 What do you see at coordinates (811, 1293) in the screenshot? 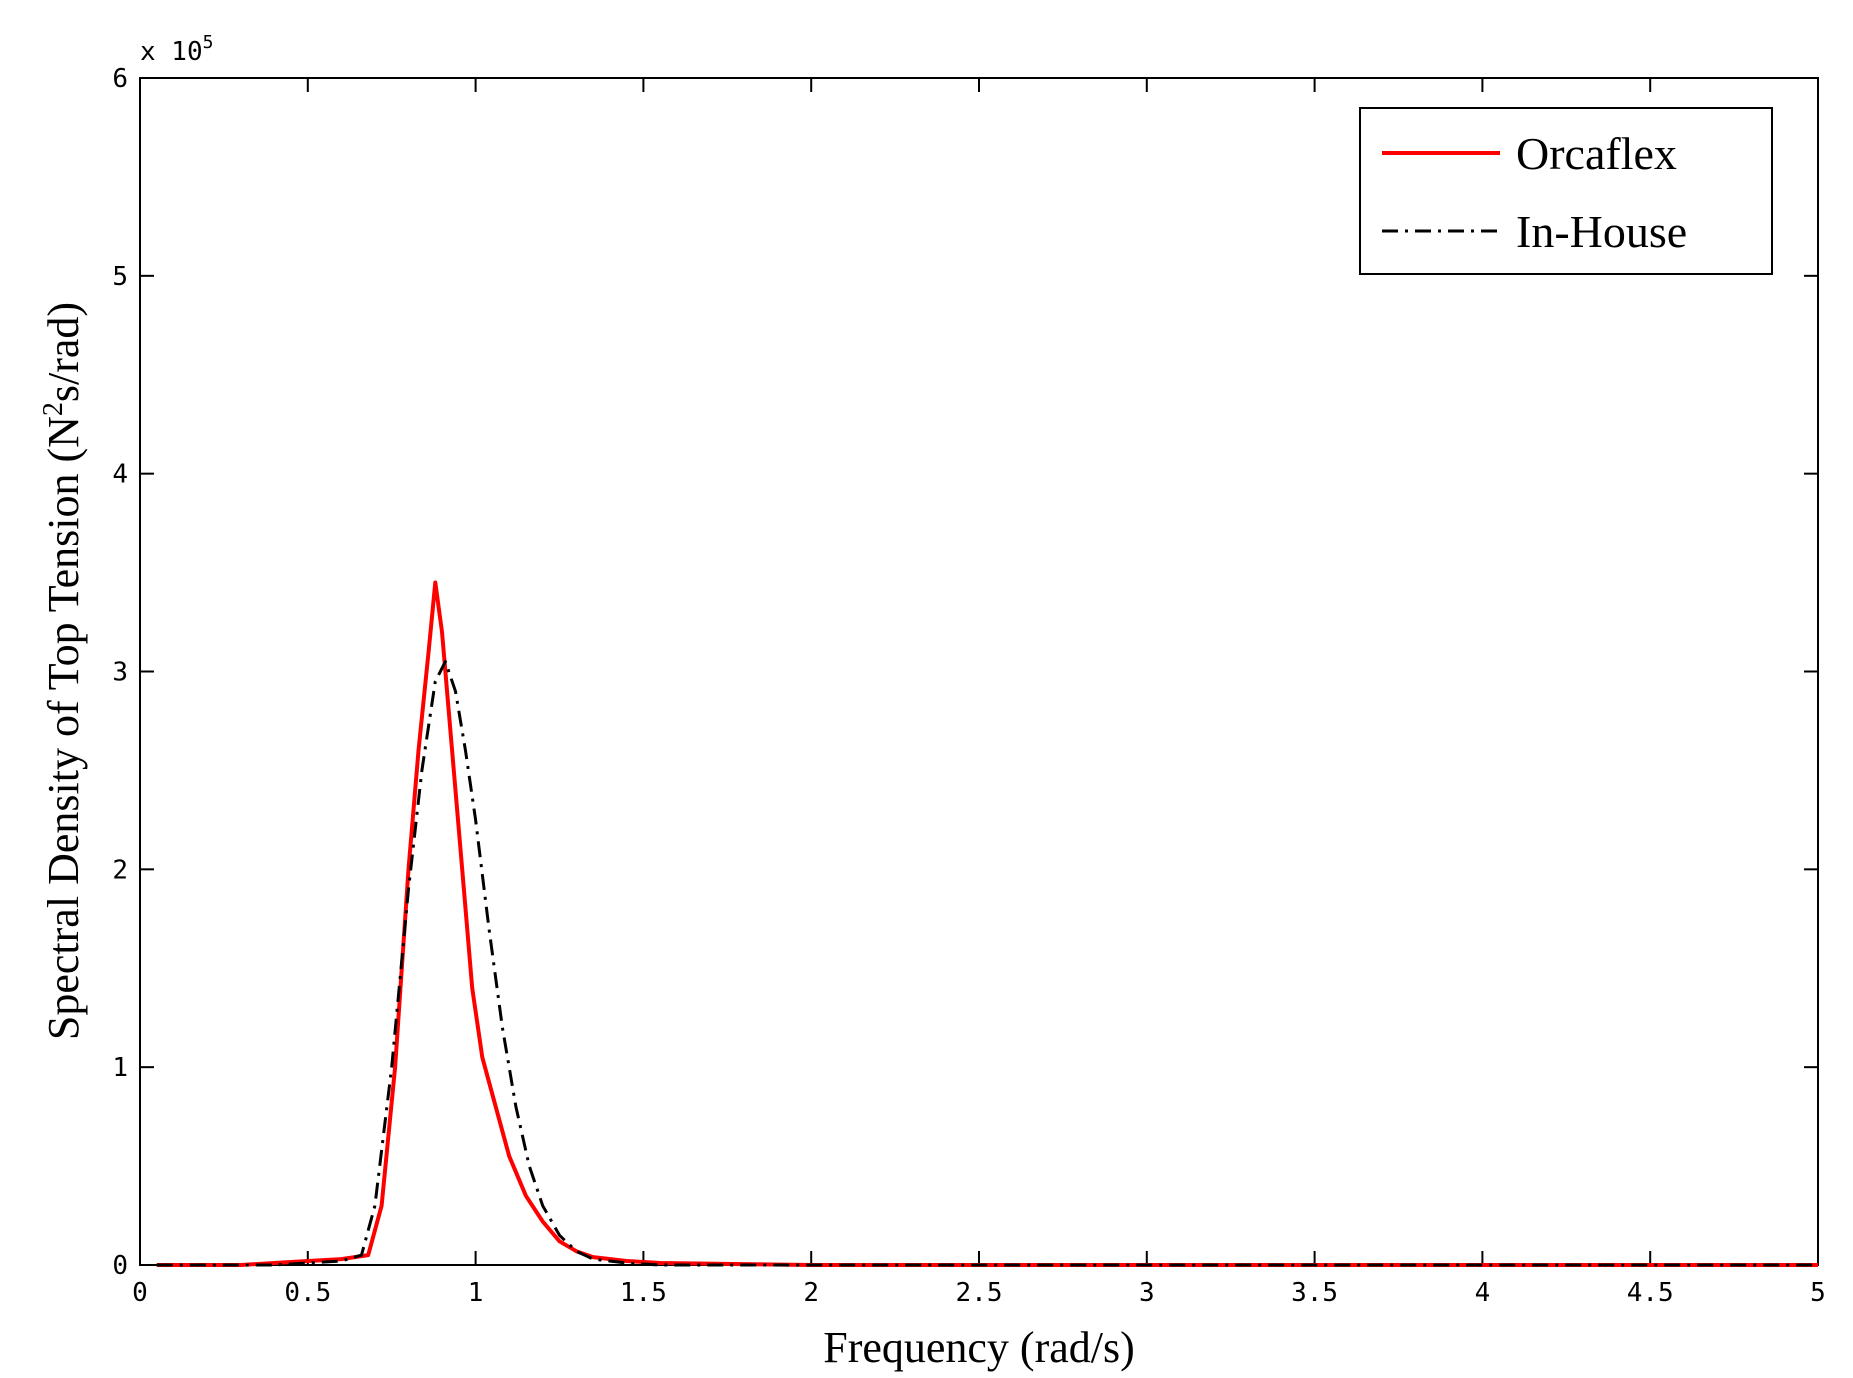
I see `x-tick-label: 2` at bounding box center [811, 1293].